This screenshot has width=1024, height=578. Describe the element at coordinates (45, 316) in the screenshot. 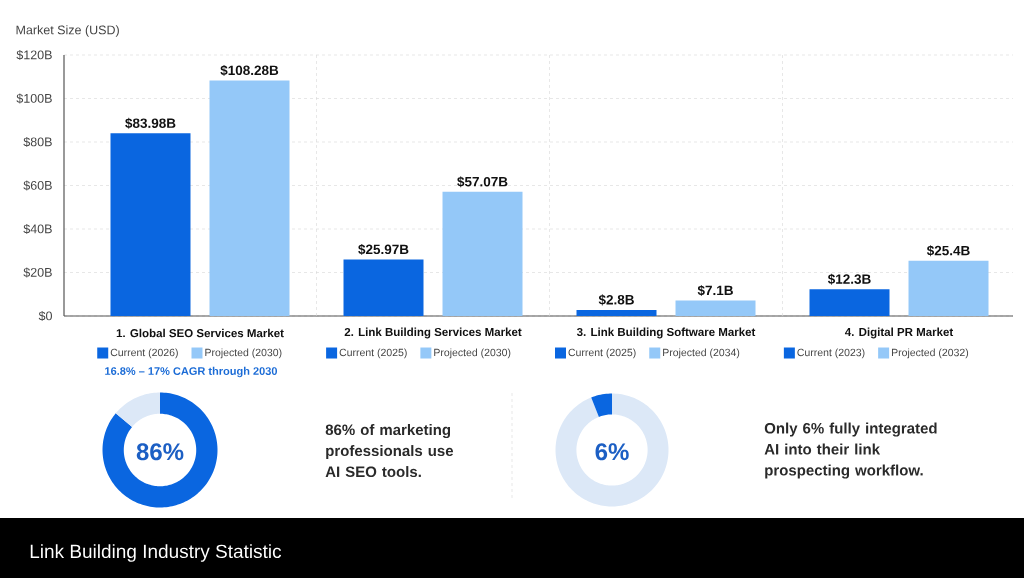

I see `y-tick-label: $0` at that location.